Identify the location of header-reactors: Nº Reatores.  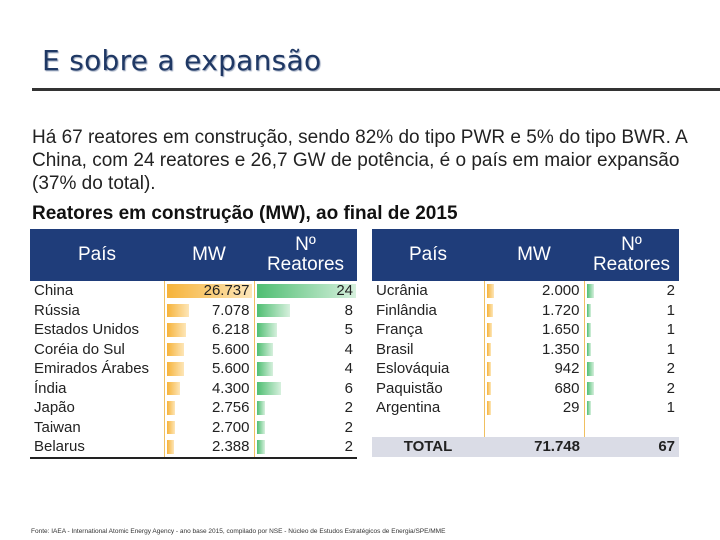
(631, 255).